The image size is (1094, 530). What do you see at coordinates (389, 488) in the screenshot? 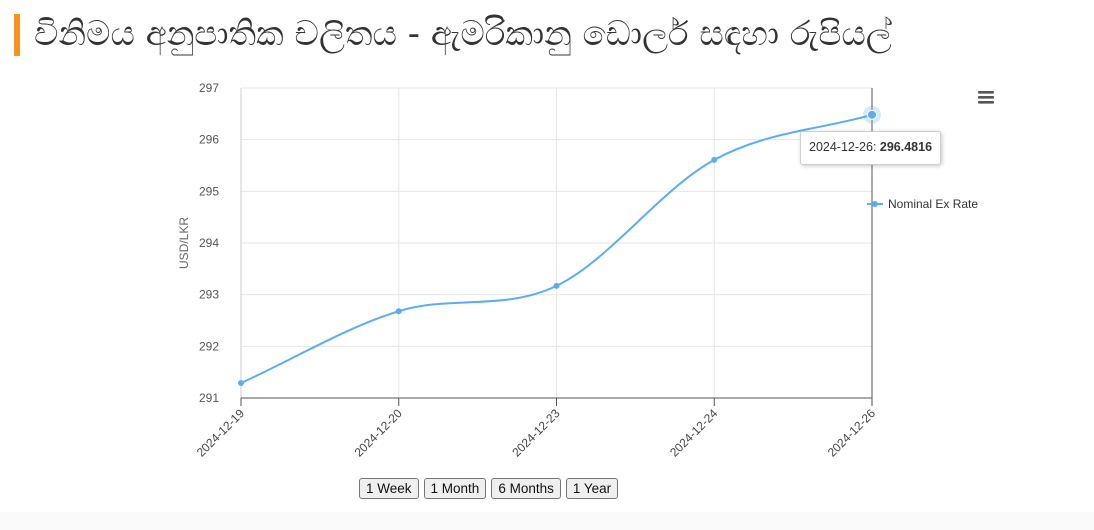
I see `range-button-1-week: 1 Week` at bounding box center [389, 488].